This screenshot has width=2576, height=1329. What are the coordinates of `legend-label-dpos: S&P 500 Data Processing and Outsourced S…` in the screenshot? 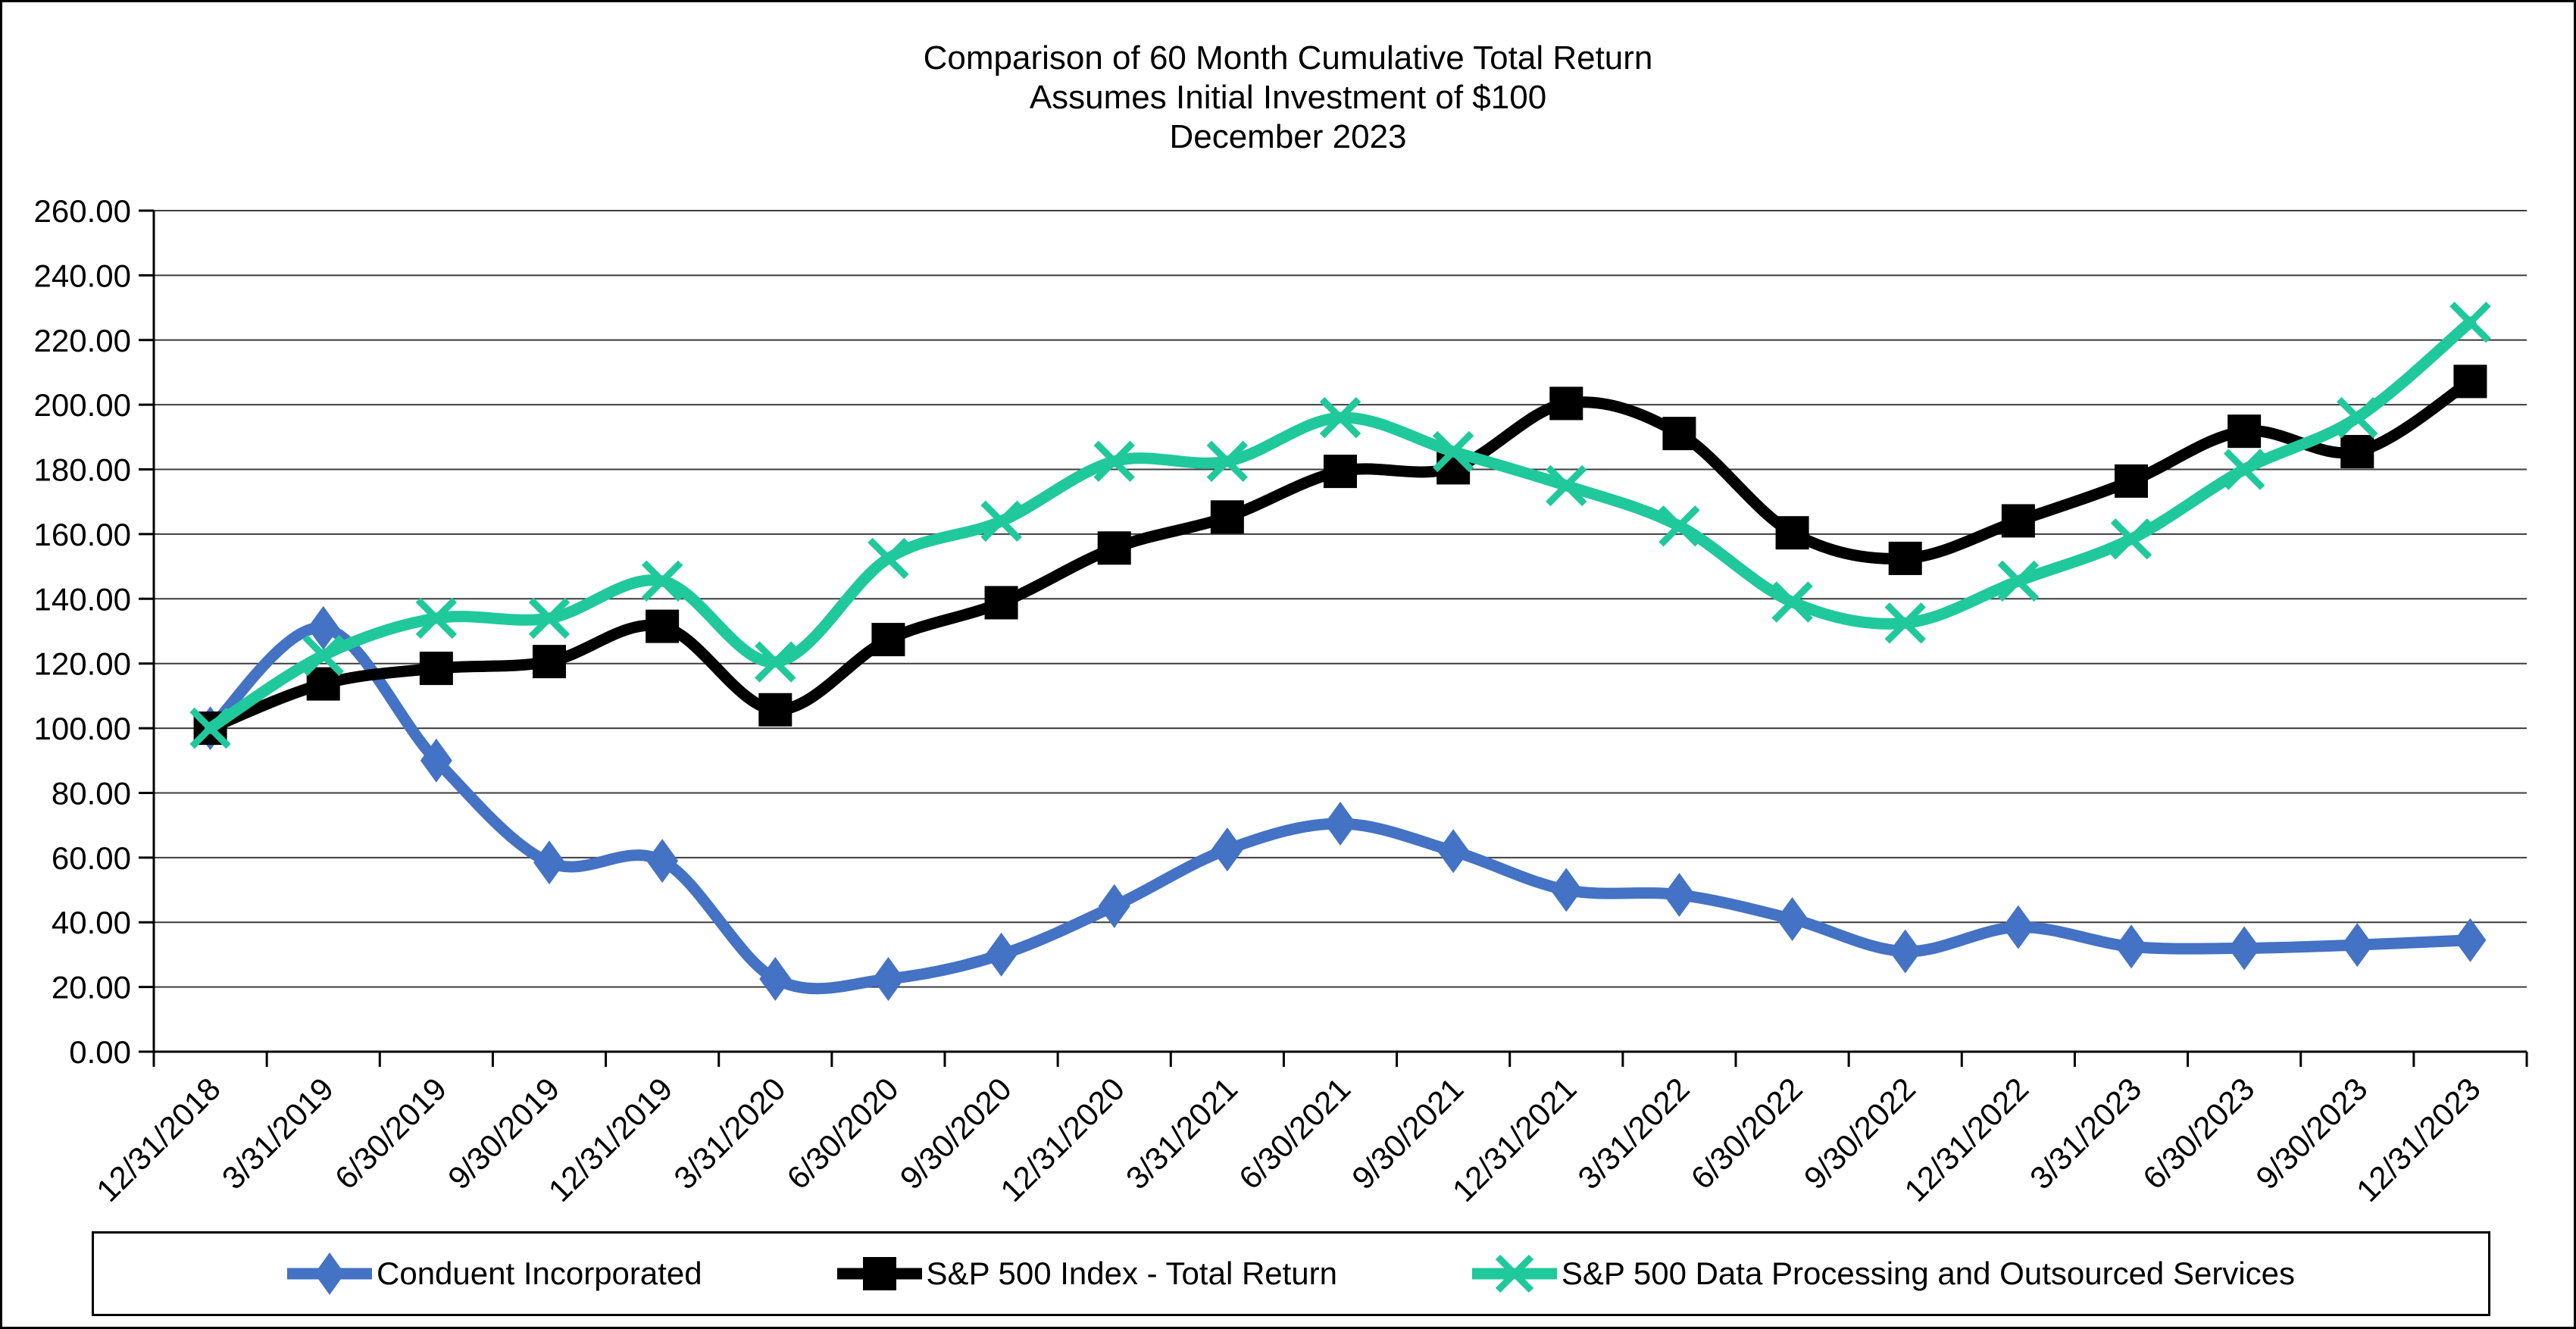 It's located at (1928, 1273).